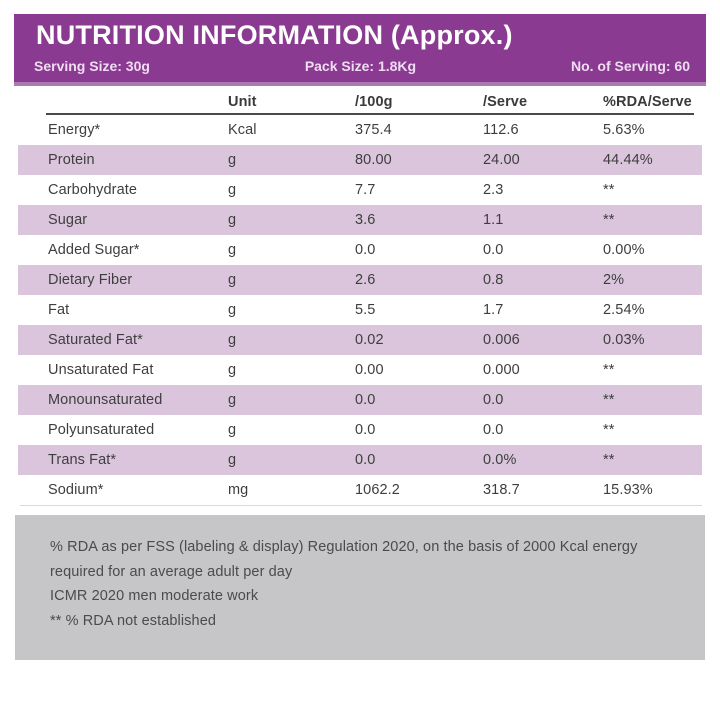 The height and width of the screenshot is (720, 720). What do you see at coordinates (154, 596) in the screenshot?
I see `footnote-line: ICMR 2020 men moderate work` at bounding box center [154, 596].